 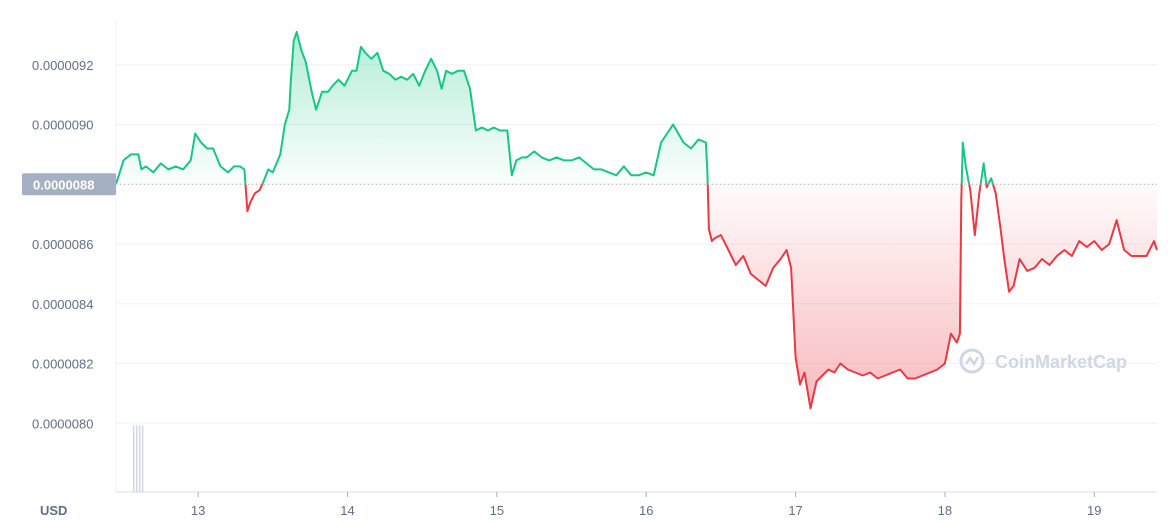 What do you see at coordinates (62, 65) in the screenshot?
I see `y-tick-label: 0.0000092` at bounding box center [62, 65].